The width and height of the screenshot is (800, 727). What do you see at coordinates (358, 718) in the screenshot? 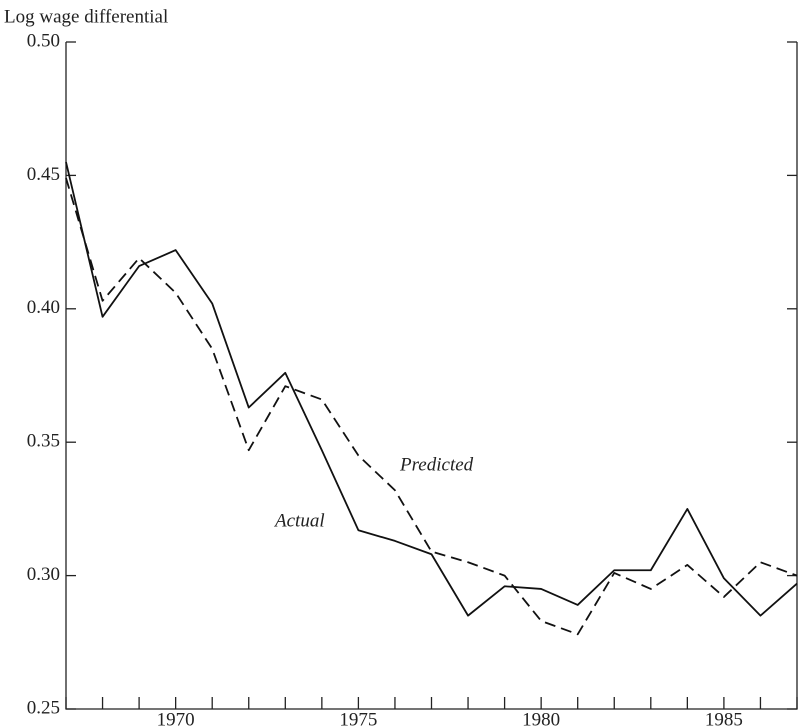
I see `x-tick-label: 1975` at bounding box center [358, 718].